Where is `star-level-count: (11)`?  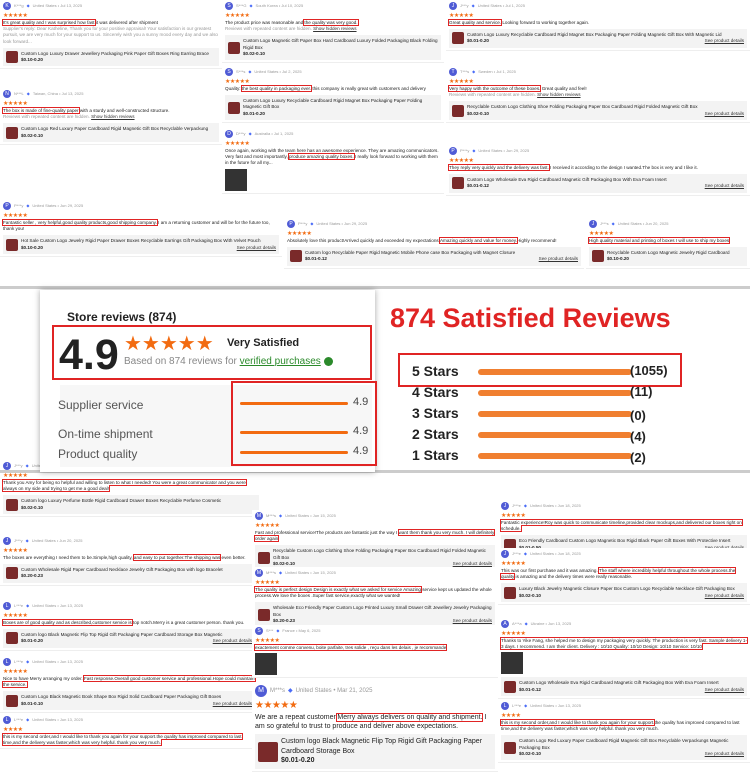
star-level-count: (11) is located at coordinates (641, 391).